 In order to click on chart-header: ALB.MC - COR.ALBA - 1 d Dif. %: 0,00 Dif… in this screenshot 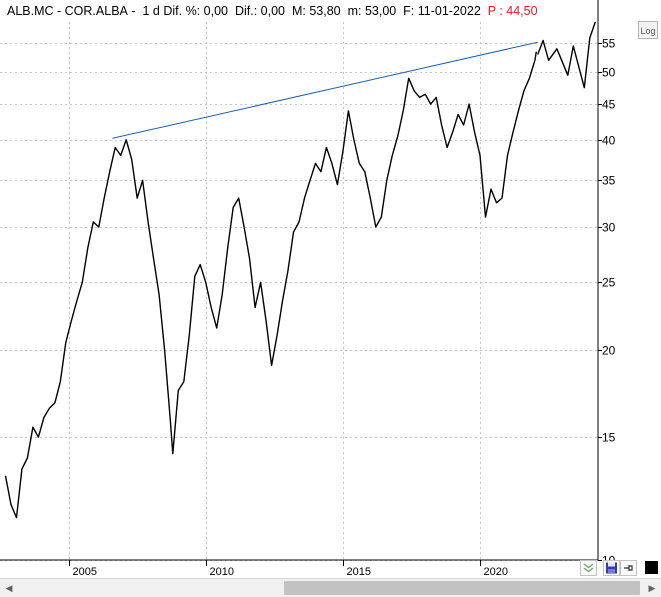, I will do `click(272, 11)`.